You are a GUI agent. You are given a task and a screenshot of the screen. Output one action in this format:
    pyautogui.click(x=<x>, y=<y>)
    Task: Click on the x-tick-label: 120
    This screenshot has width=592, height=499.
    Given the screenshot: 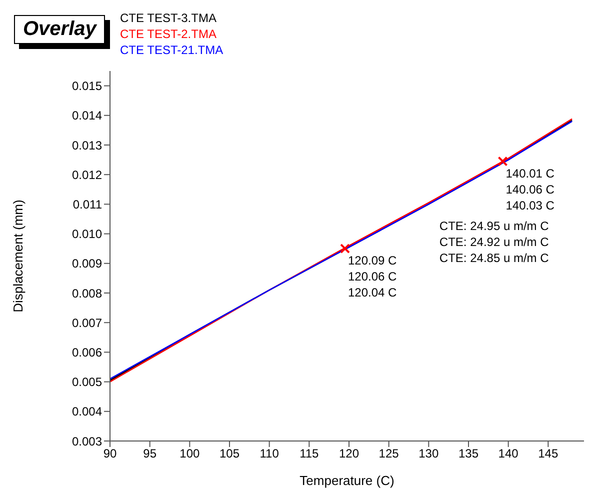 What is the action you would take?
    pyautogui.click(x=349, y=453)
    